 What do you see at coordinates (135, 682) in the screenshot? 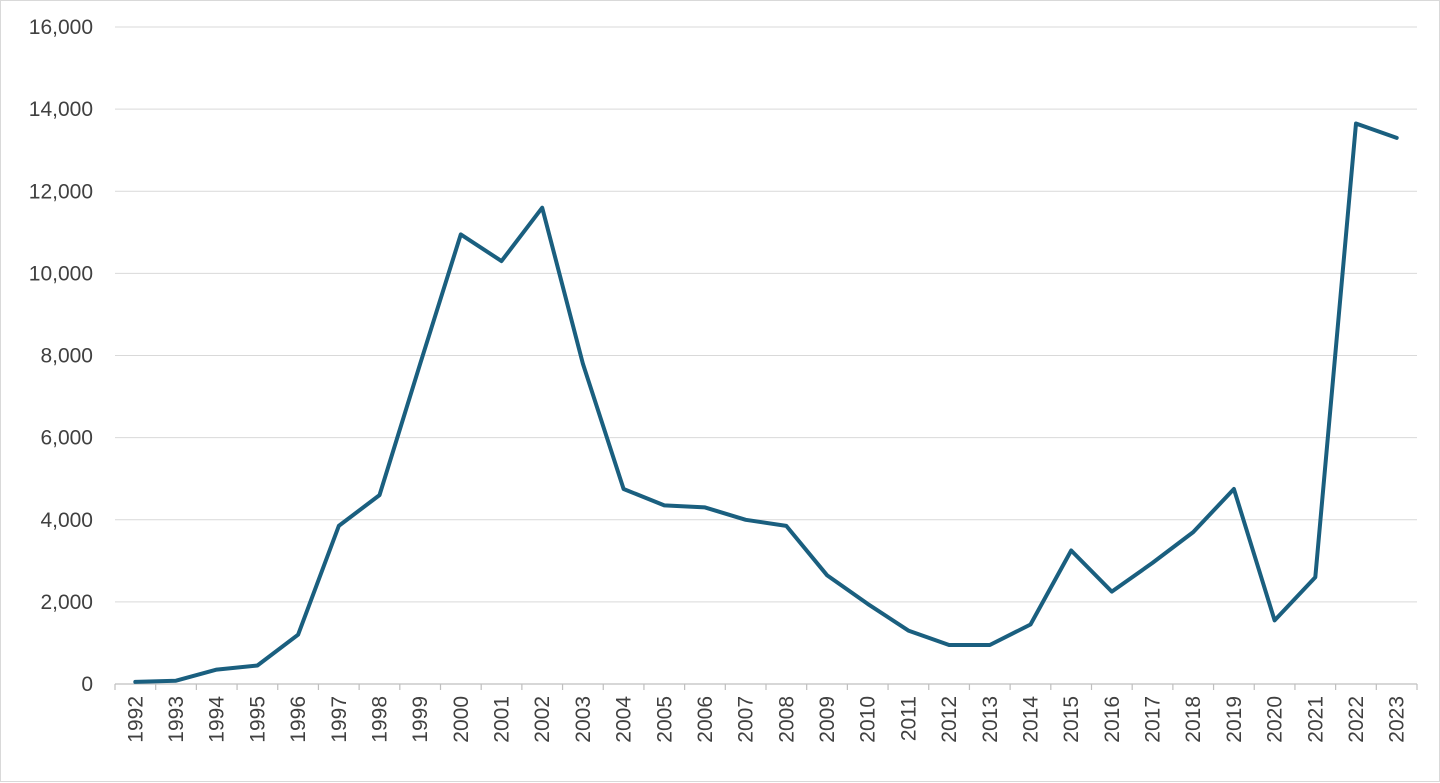
I see `data-point-1992` at bounding box center [135, 682].